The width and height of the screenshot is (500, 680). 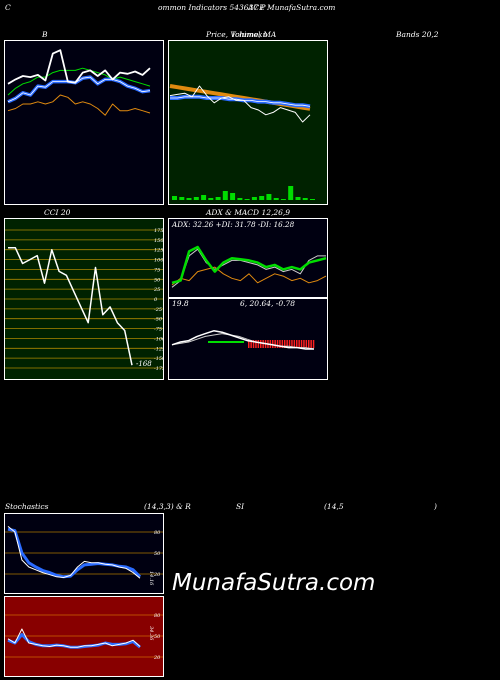 I want to click on cci-label: CCI 20, so click(x=57, y=212).